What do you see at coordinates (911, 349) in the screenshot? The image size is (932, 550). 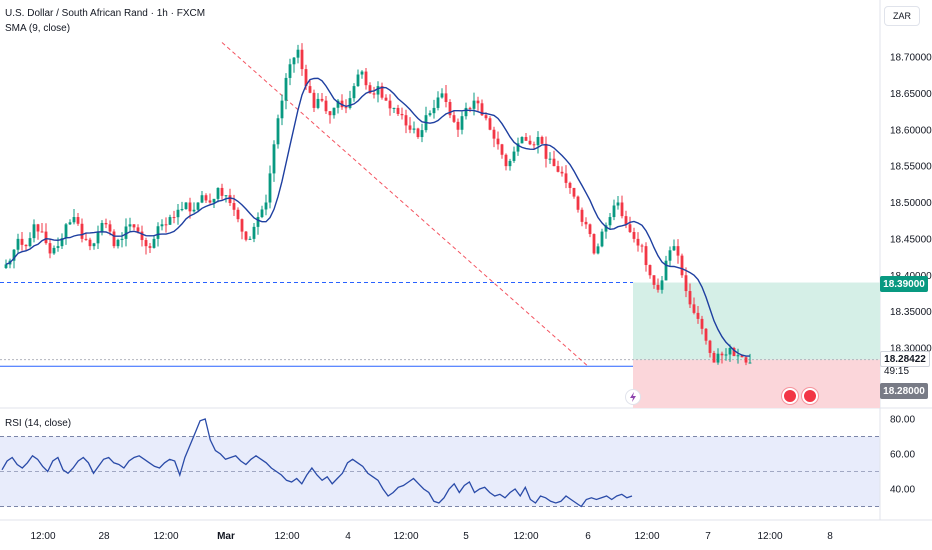 I see `price-tick-label: 18.30000` at bounding box center [911, 349].